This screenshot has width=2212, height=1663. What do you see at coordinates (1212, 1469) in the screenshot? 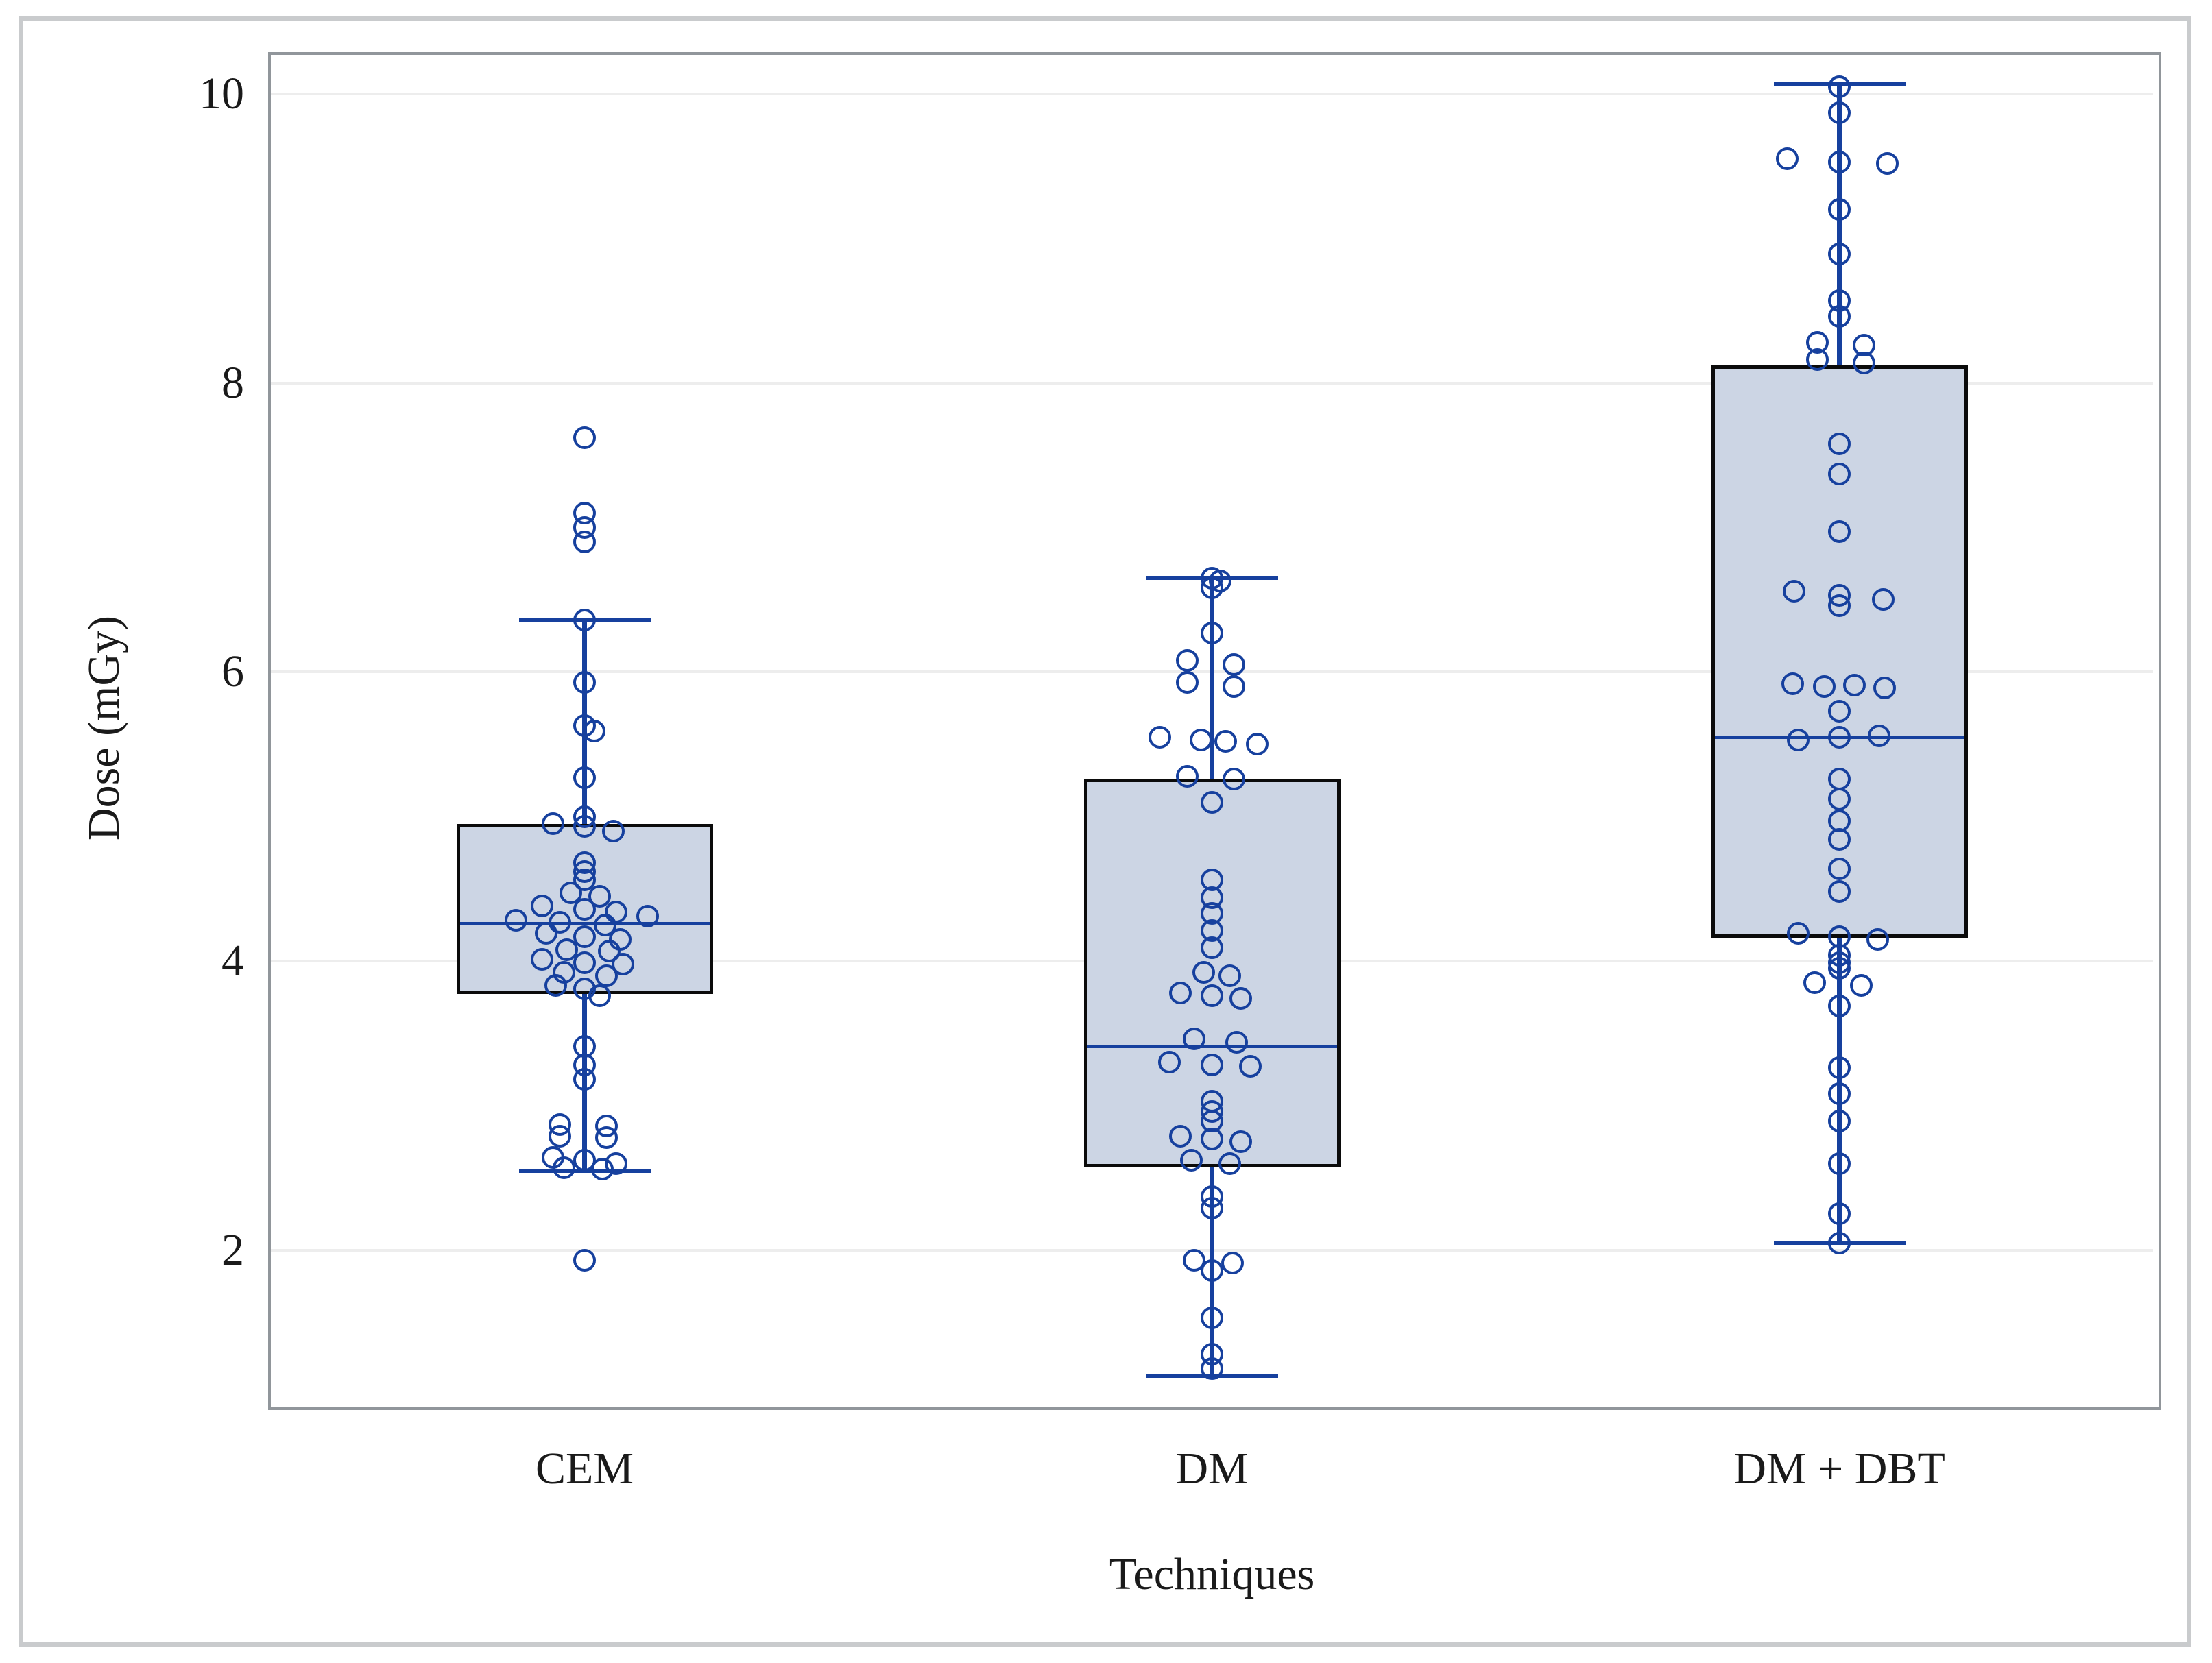
I see `category-label-dm: DM` at bounding box center [1212, 1469].